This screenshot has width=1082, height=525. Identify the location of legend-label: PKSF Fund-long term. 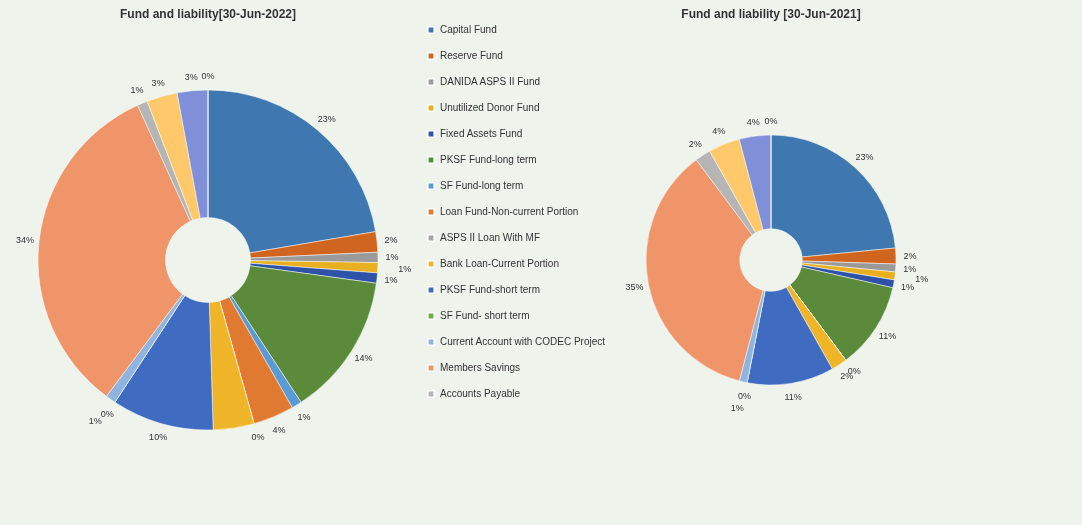
(488, 159).